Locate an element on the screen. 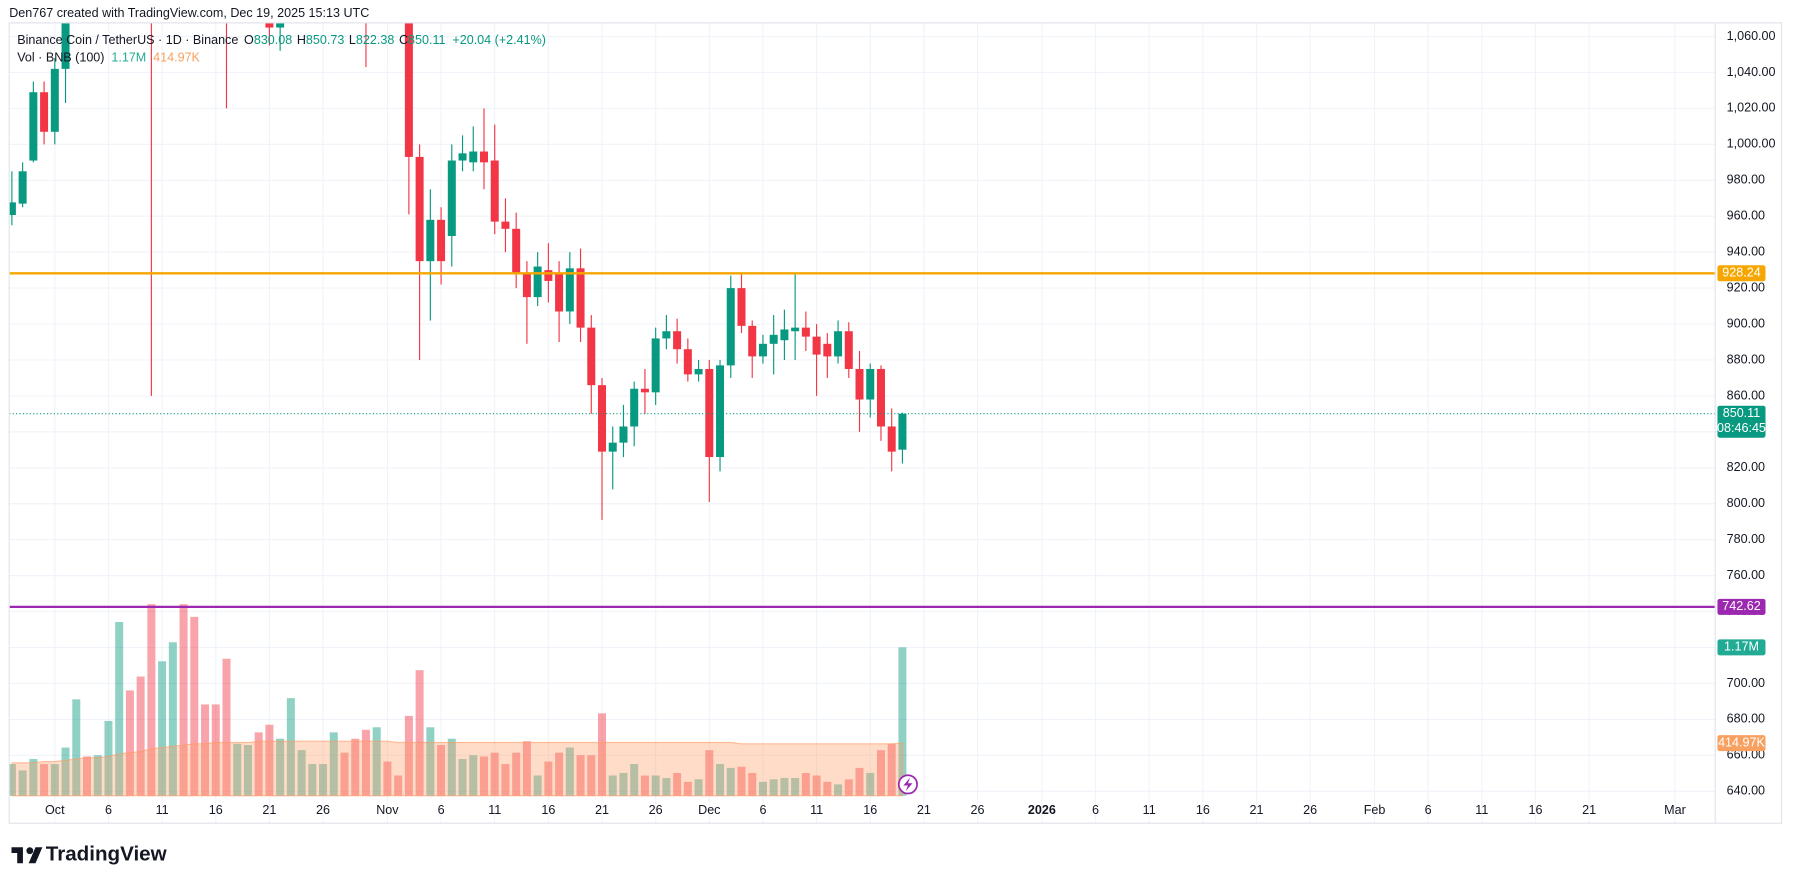 Image resolution: width=1793 pixels, height=885 pixels. y-tick-label: 900.00 is located at coordinates (1746, 323).